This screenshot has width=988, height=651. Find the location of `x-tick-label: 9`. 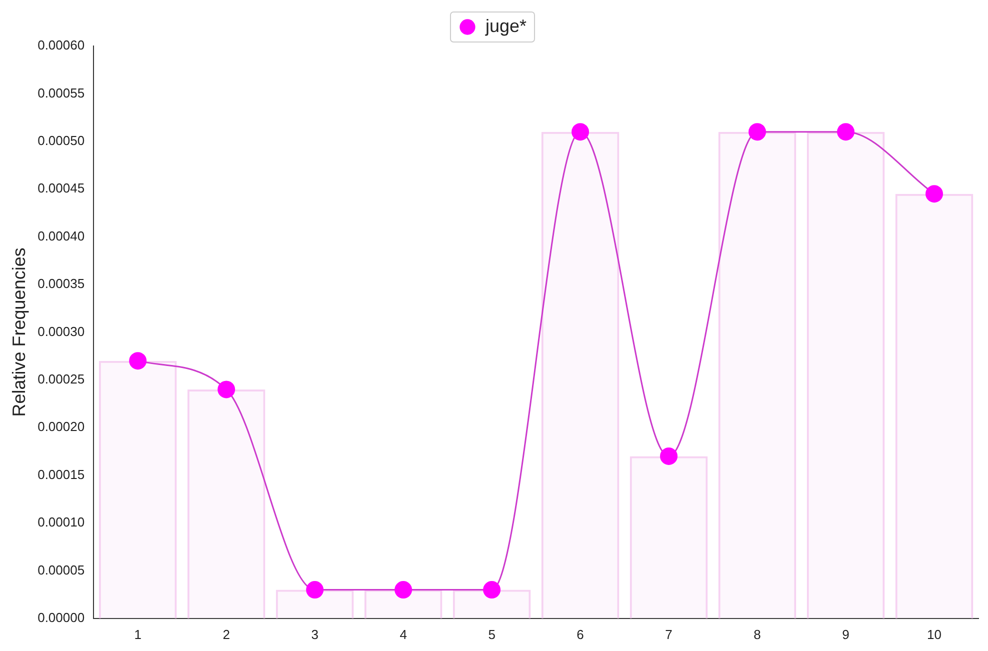

x-tick-label: 9 is located at coordinates (846, 634).